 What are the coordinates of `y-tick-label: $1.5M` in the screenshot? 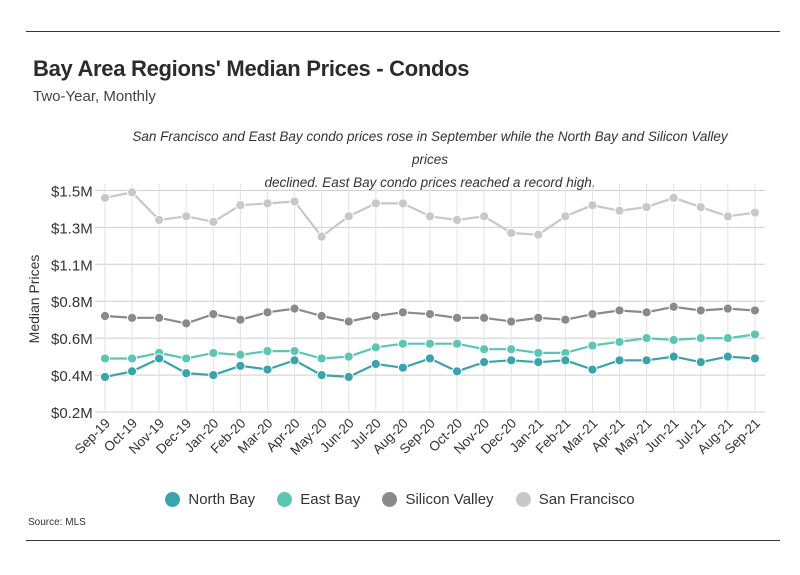 It's located at (72, 191).